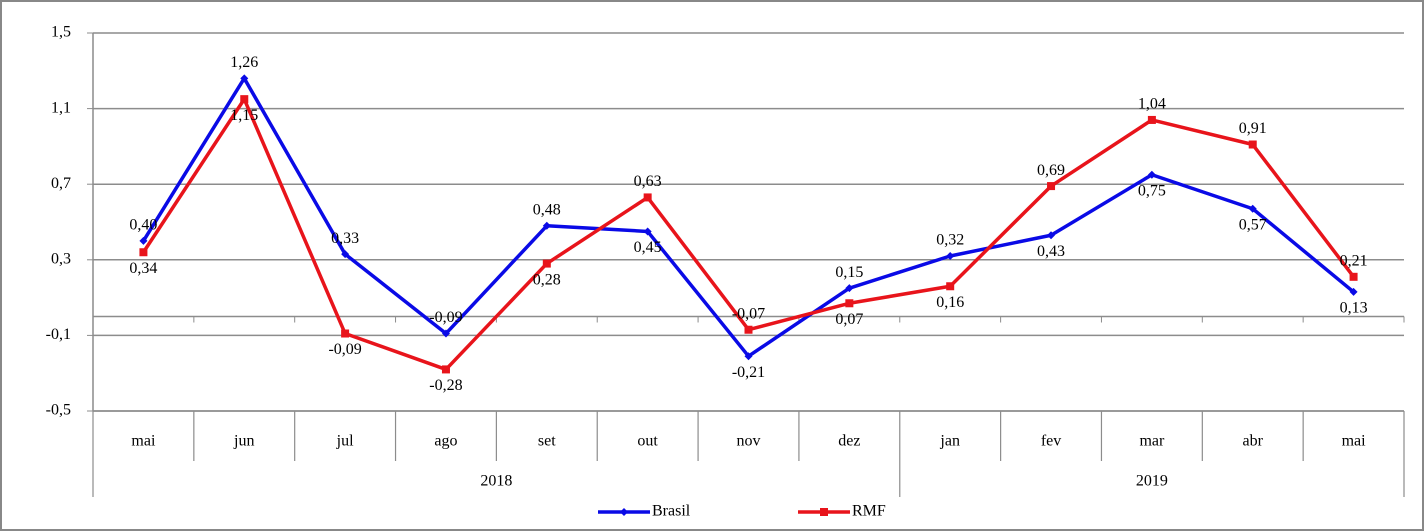 The height and width of the screenshot is (531, 1424). I want to click on x-tick-label: jun, so click(243, 441).